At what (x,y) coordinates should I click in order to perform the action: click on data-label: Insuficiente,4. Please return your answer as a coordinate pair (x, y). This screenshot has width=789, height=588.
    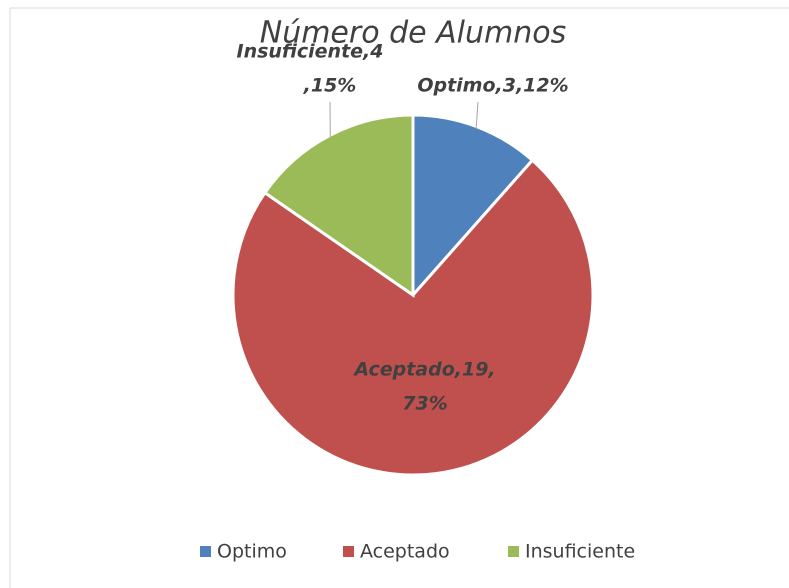
    Looking at the image, I should click on (310, 52).